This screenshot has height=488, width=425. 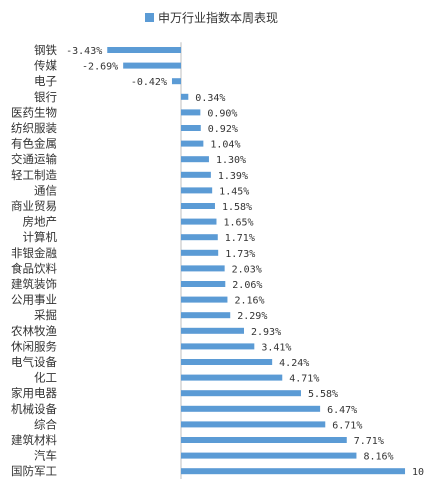 I want to click on category-label: 计算机, so click(x=40, y=237).